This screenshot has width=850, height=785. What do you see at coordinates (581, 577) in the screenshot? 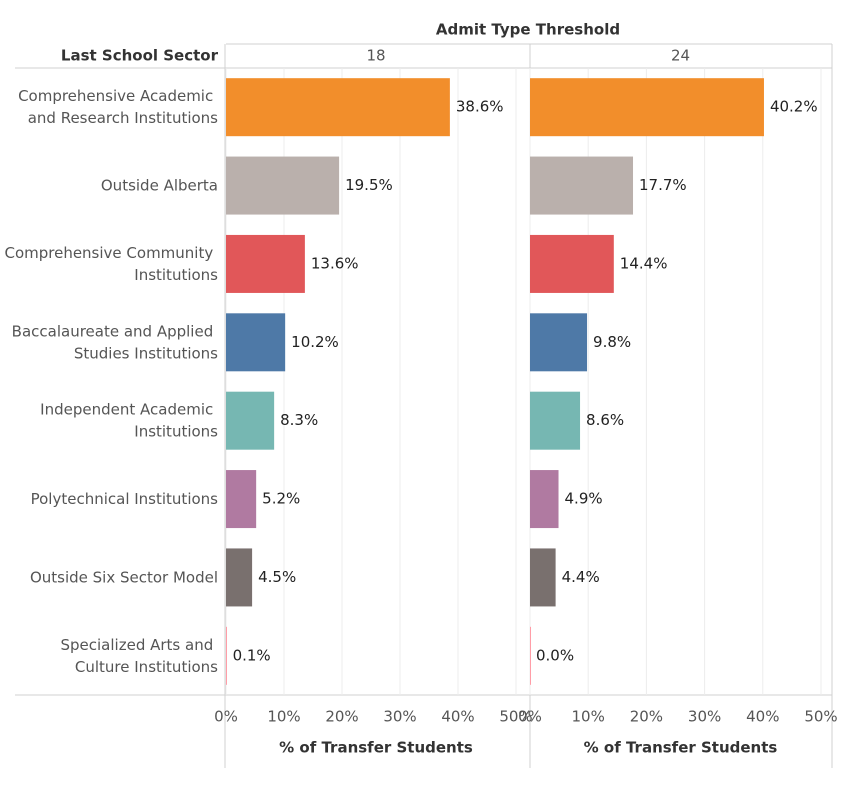
I see `value-label: 4.4%` at bounding box center [581, 577].